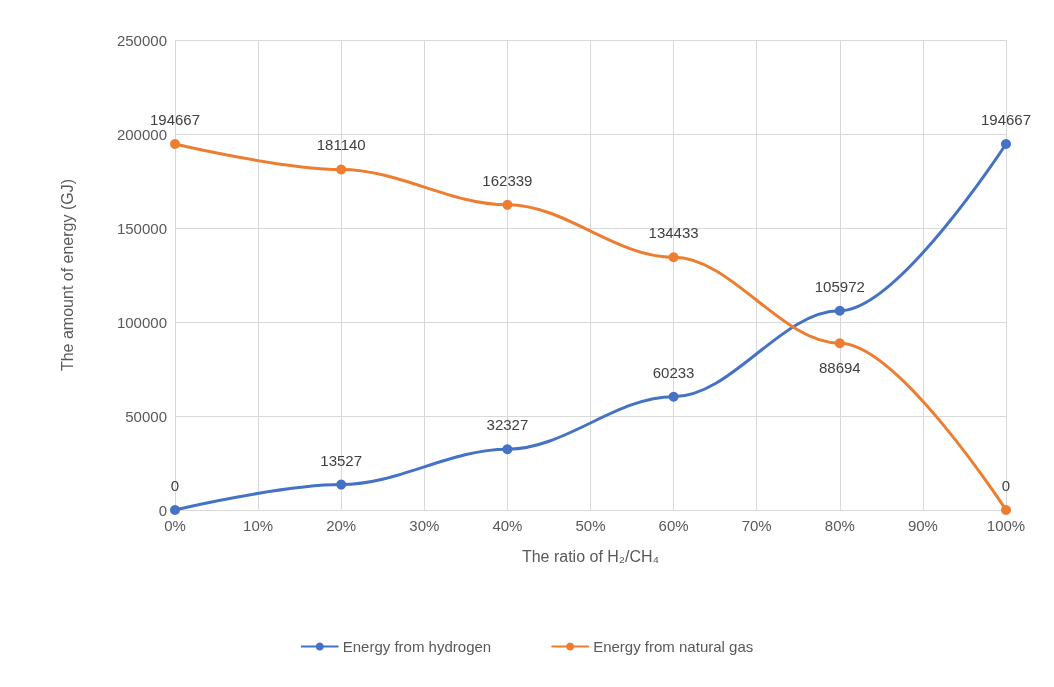 Image resolution: width=1054 pixels, height=687 pixels. I want to click on y-tick-label: 50000, so click(146, 416).